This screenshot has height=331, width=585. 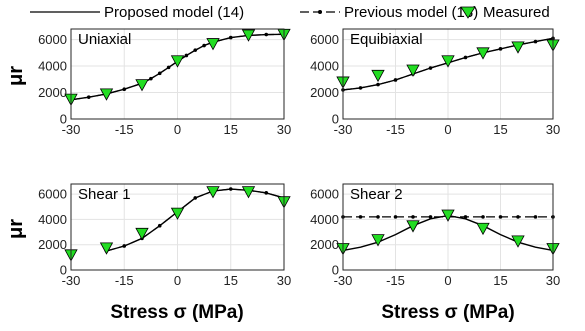 What do you see at coordinates (320, 12) in the screenshot?
I see `legend-dot-icon` at bounding box center [320, 12].